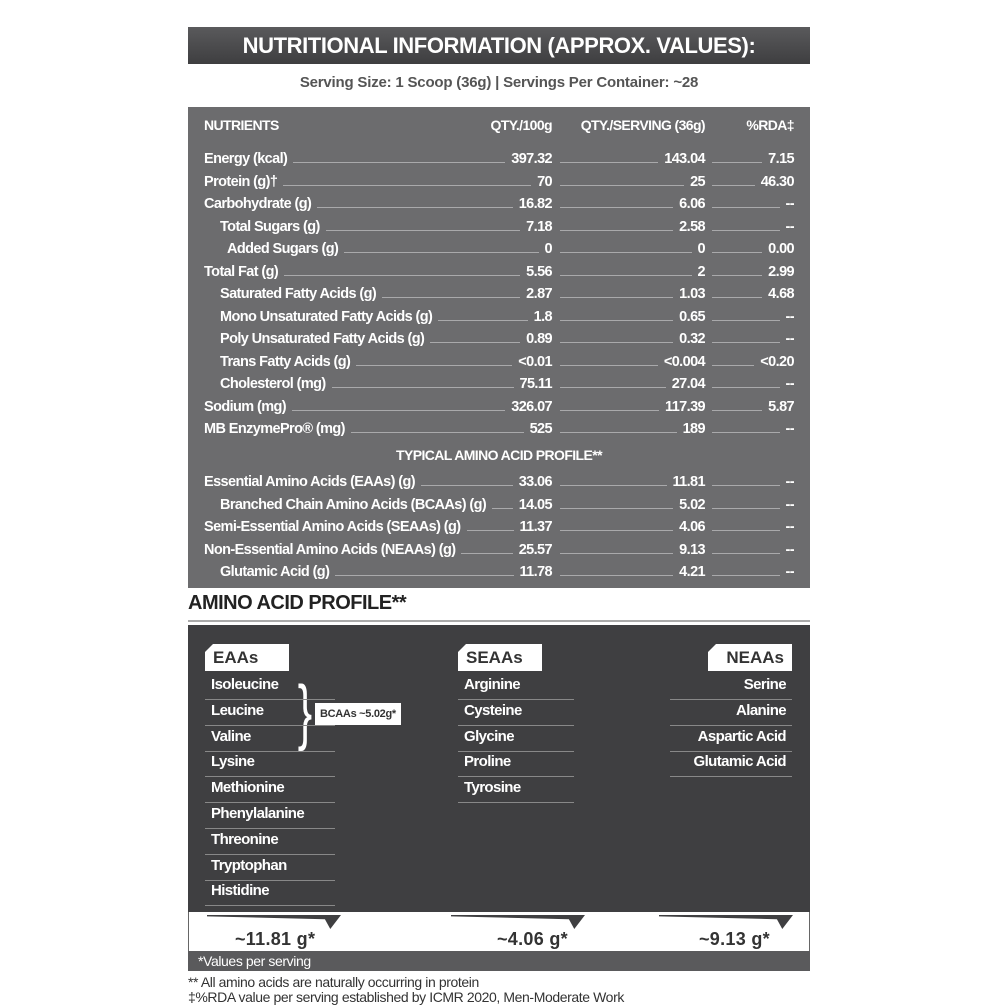  Describe the element at coordinates (633, 429) in the screenshot. I see `serving-cell: 189` at that location.